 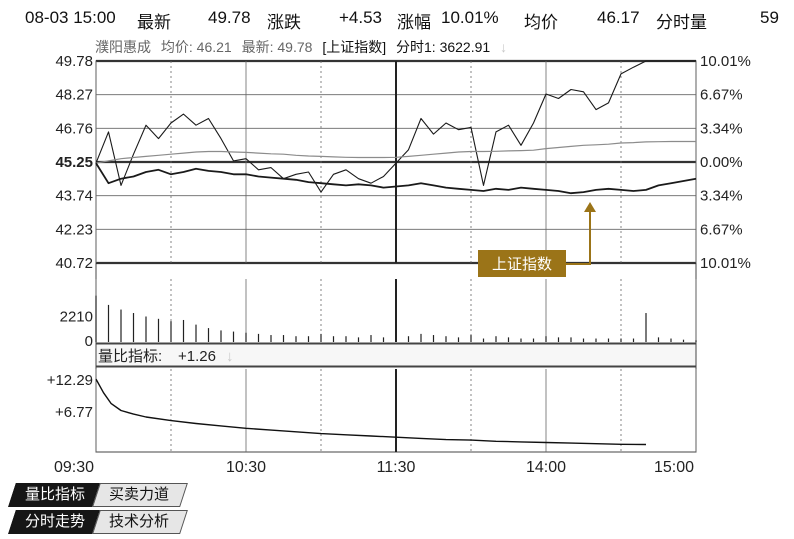 What do you see at coordinates (130, 356) in the screenshot?
I see `indicator-name: 量比指标:` at bounding box center [130, 356].